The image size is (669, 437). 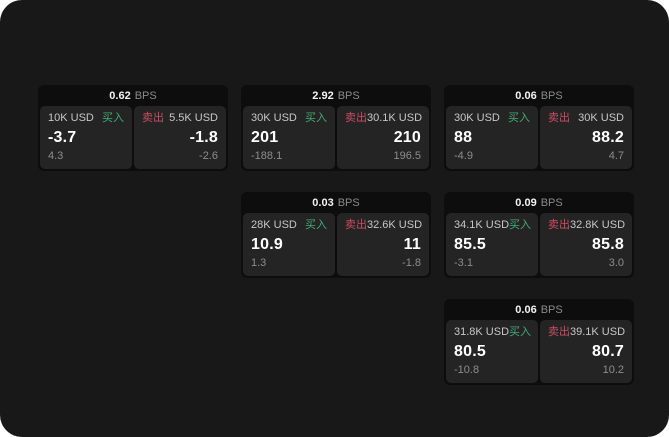 I want to click on buy-panel: 28K USD 买入 10.9 1.3, so click(x=289, y=244).